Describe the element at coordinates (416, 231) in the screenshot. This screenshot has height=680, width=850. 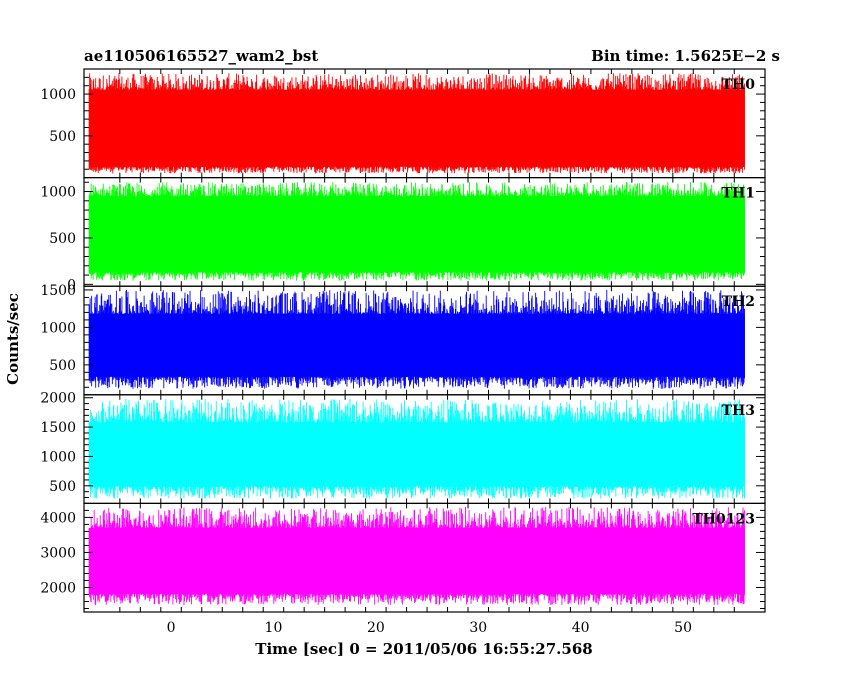
I see `series-line-th1` at that location.